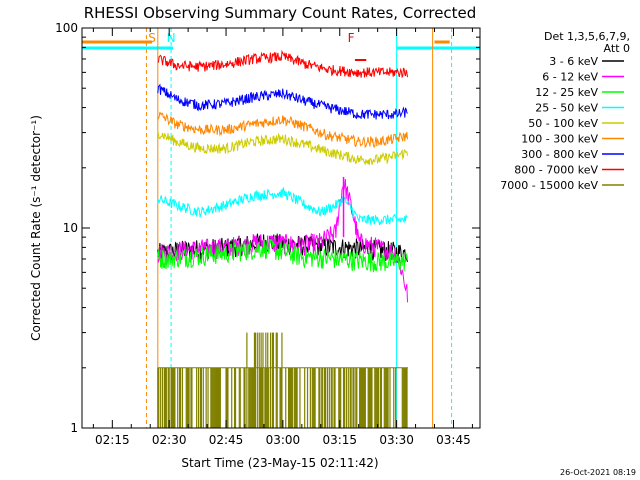  I want to click on legend-label: 7000 - 15000 keV, so click(549, 185).